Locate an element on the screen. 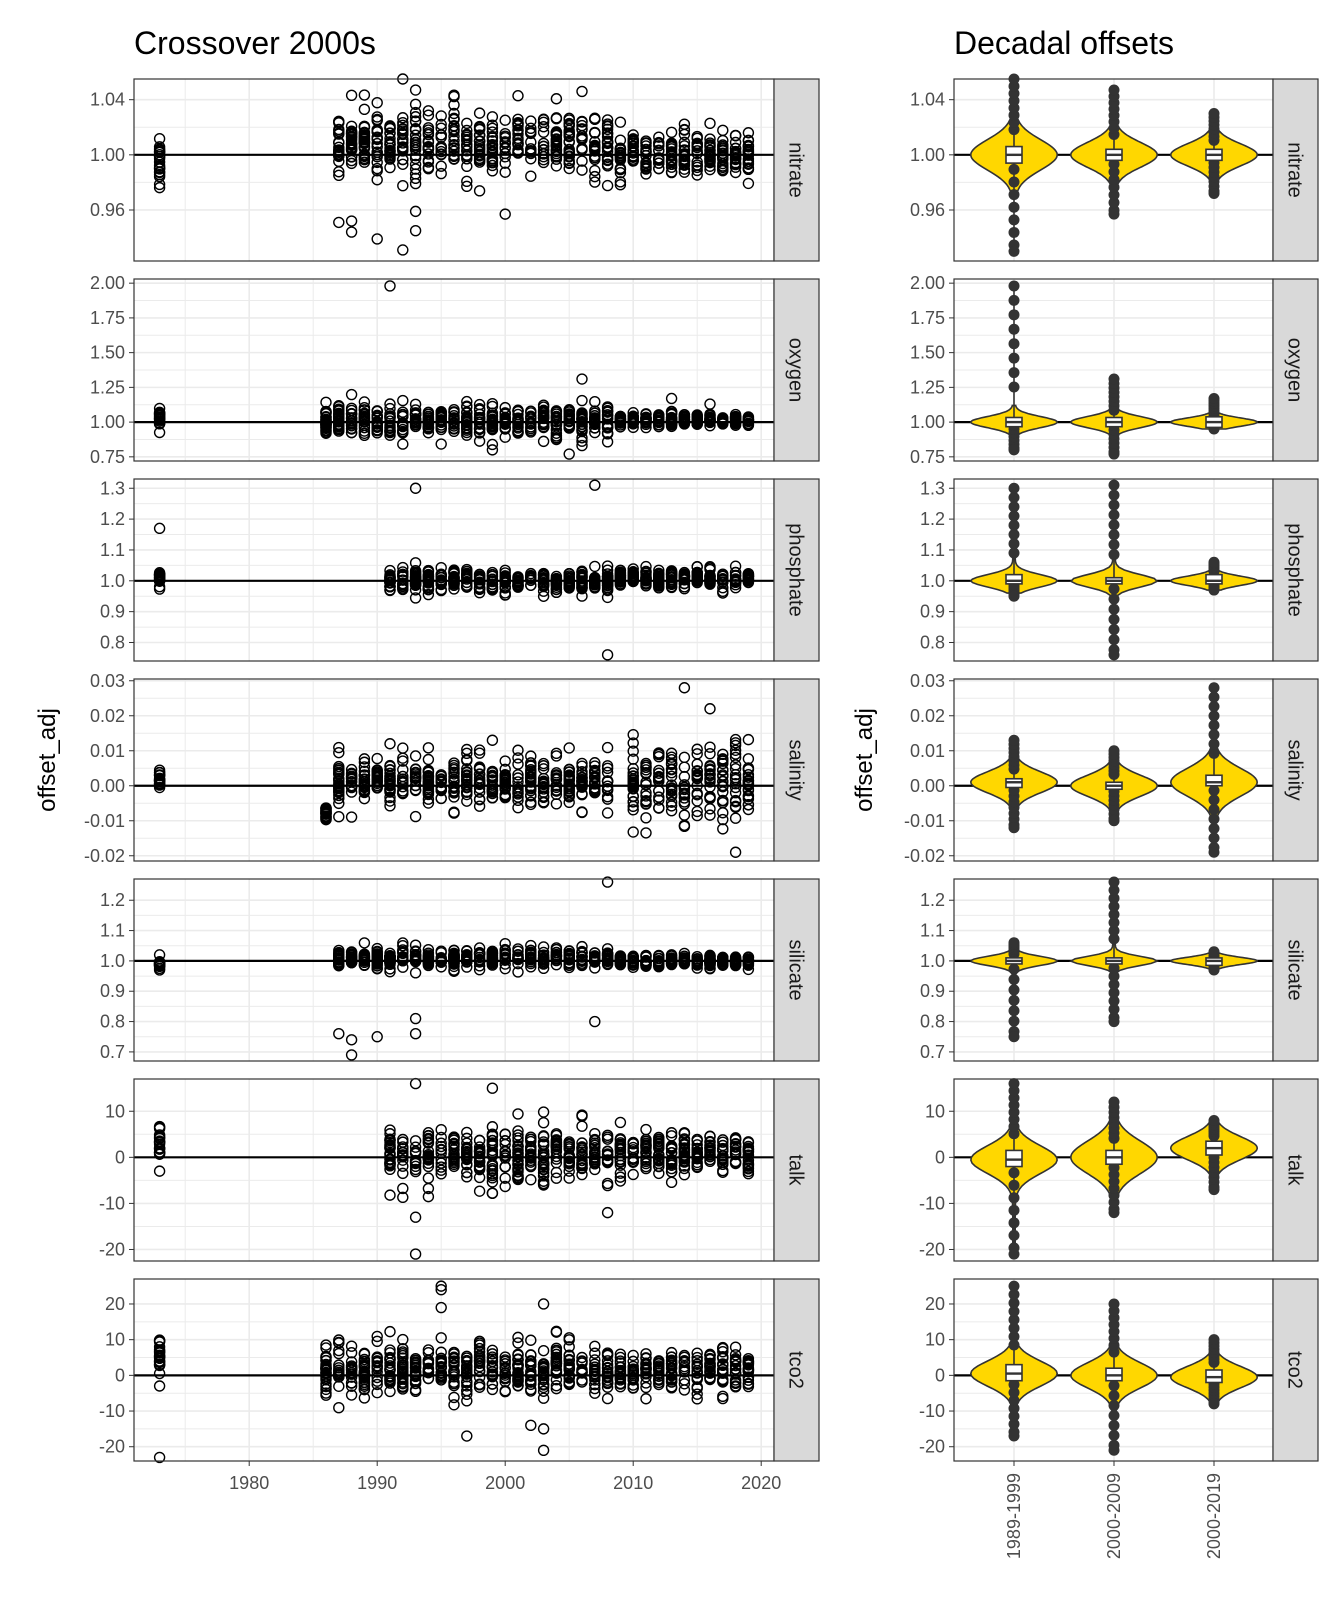  y-tick-label: -10 is located at coordinates (112, 1203).